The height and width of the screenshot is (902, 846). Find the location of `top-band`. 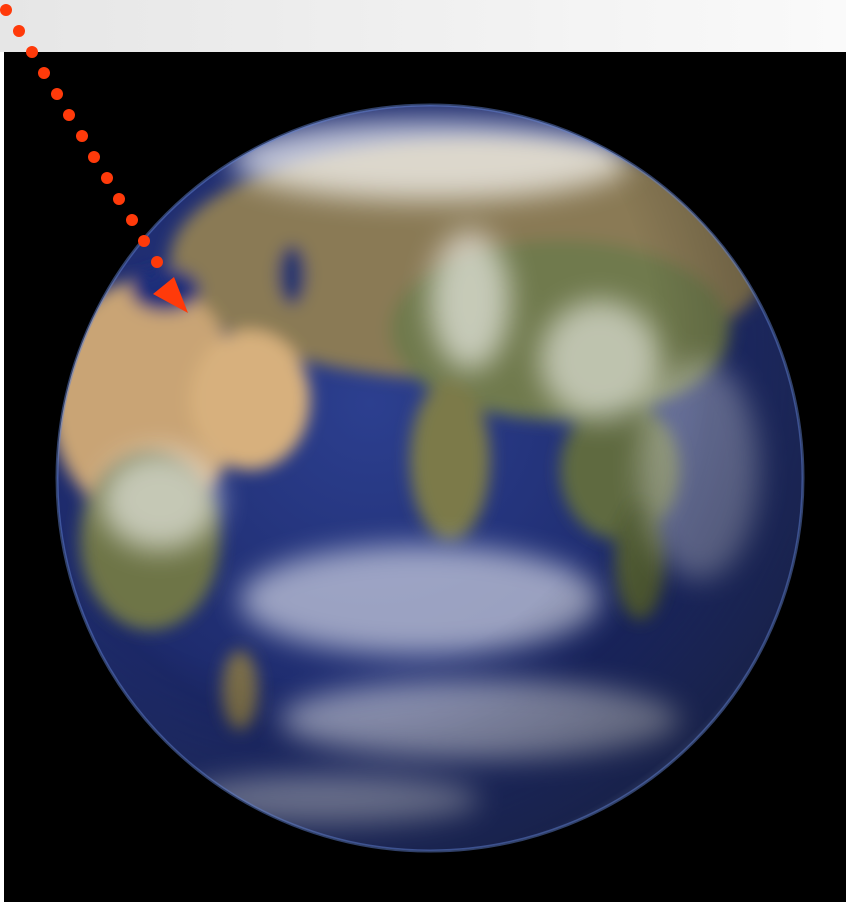

top-band is located at coordinates (423, 26).